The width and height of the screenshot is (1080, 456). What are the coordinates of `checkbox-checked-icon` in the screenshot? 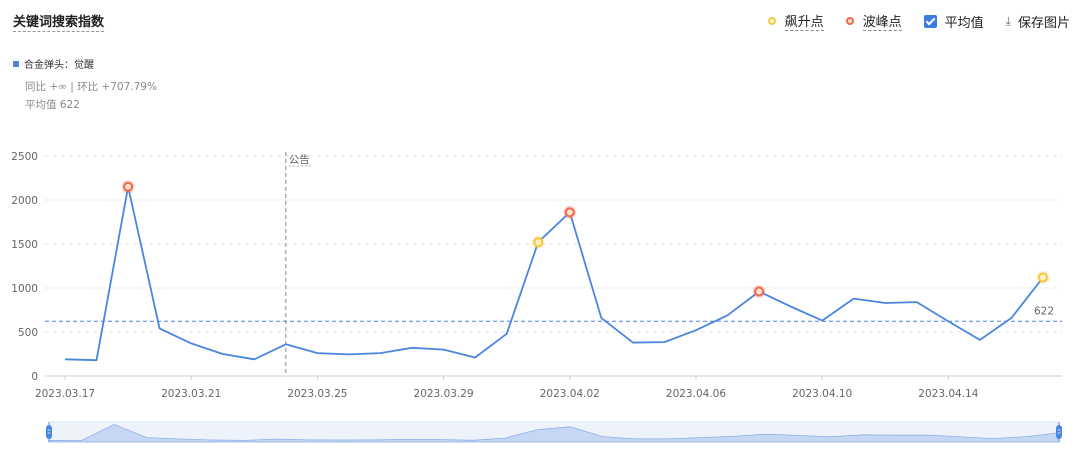 It's located at (930, 21).